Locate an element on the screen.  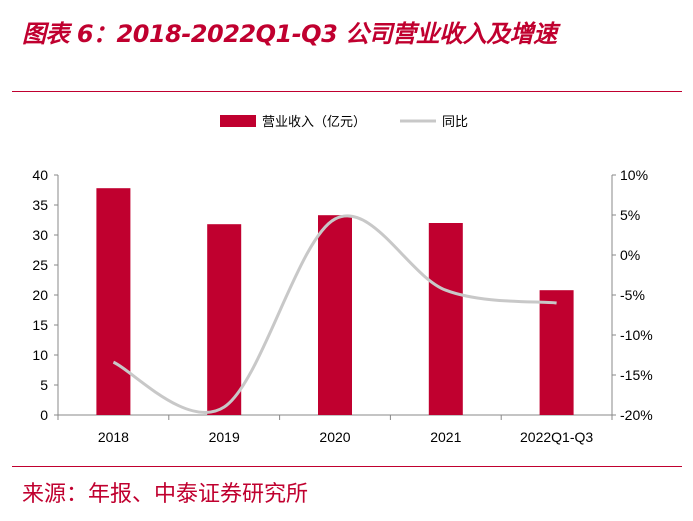
left-tick-label: 10 is located at coordinates (40, 355).